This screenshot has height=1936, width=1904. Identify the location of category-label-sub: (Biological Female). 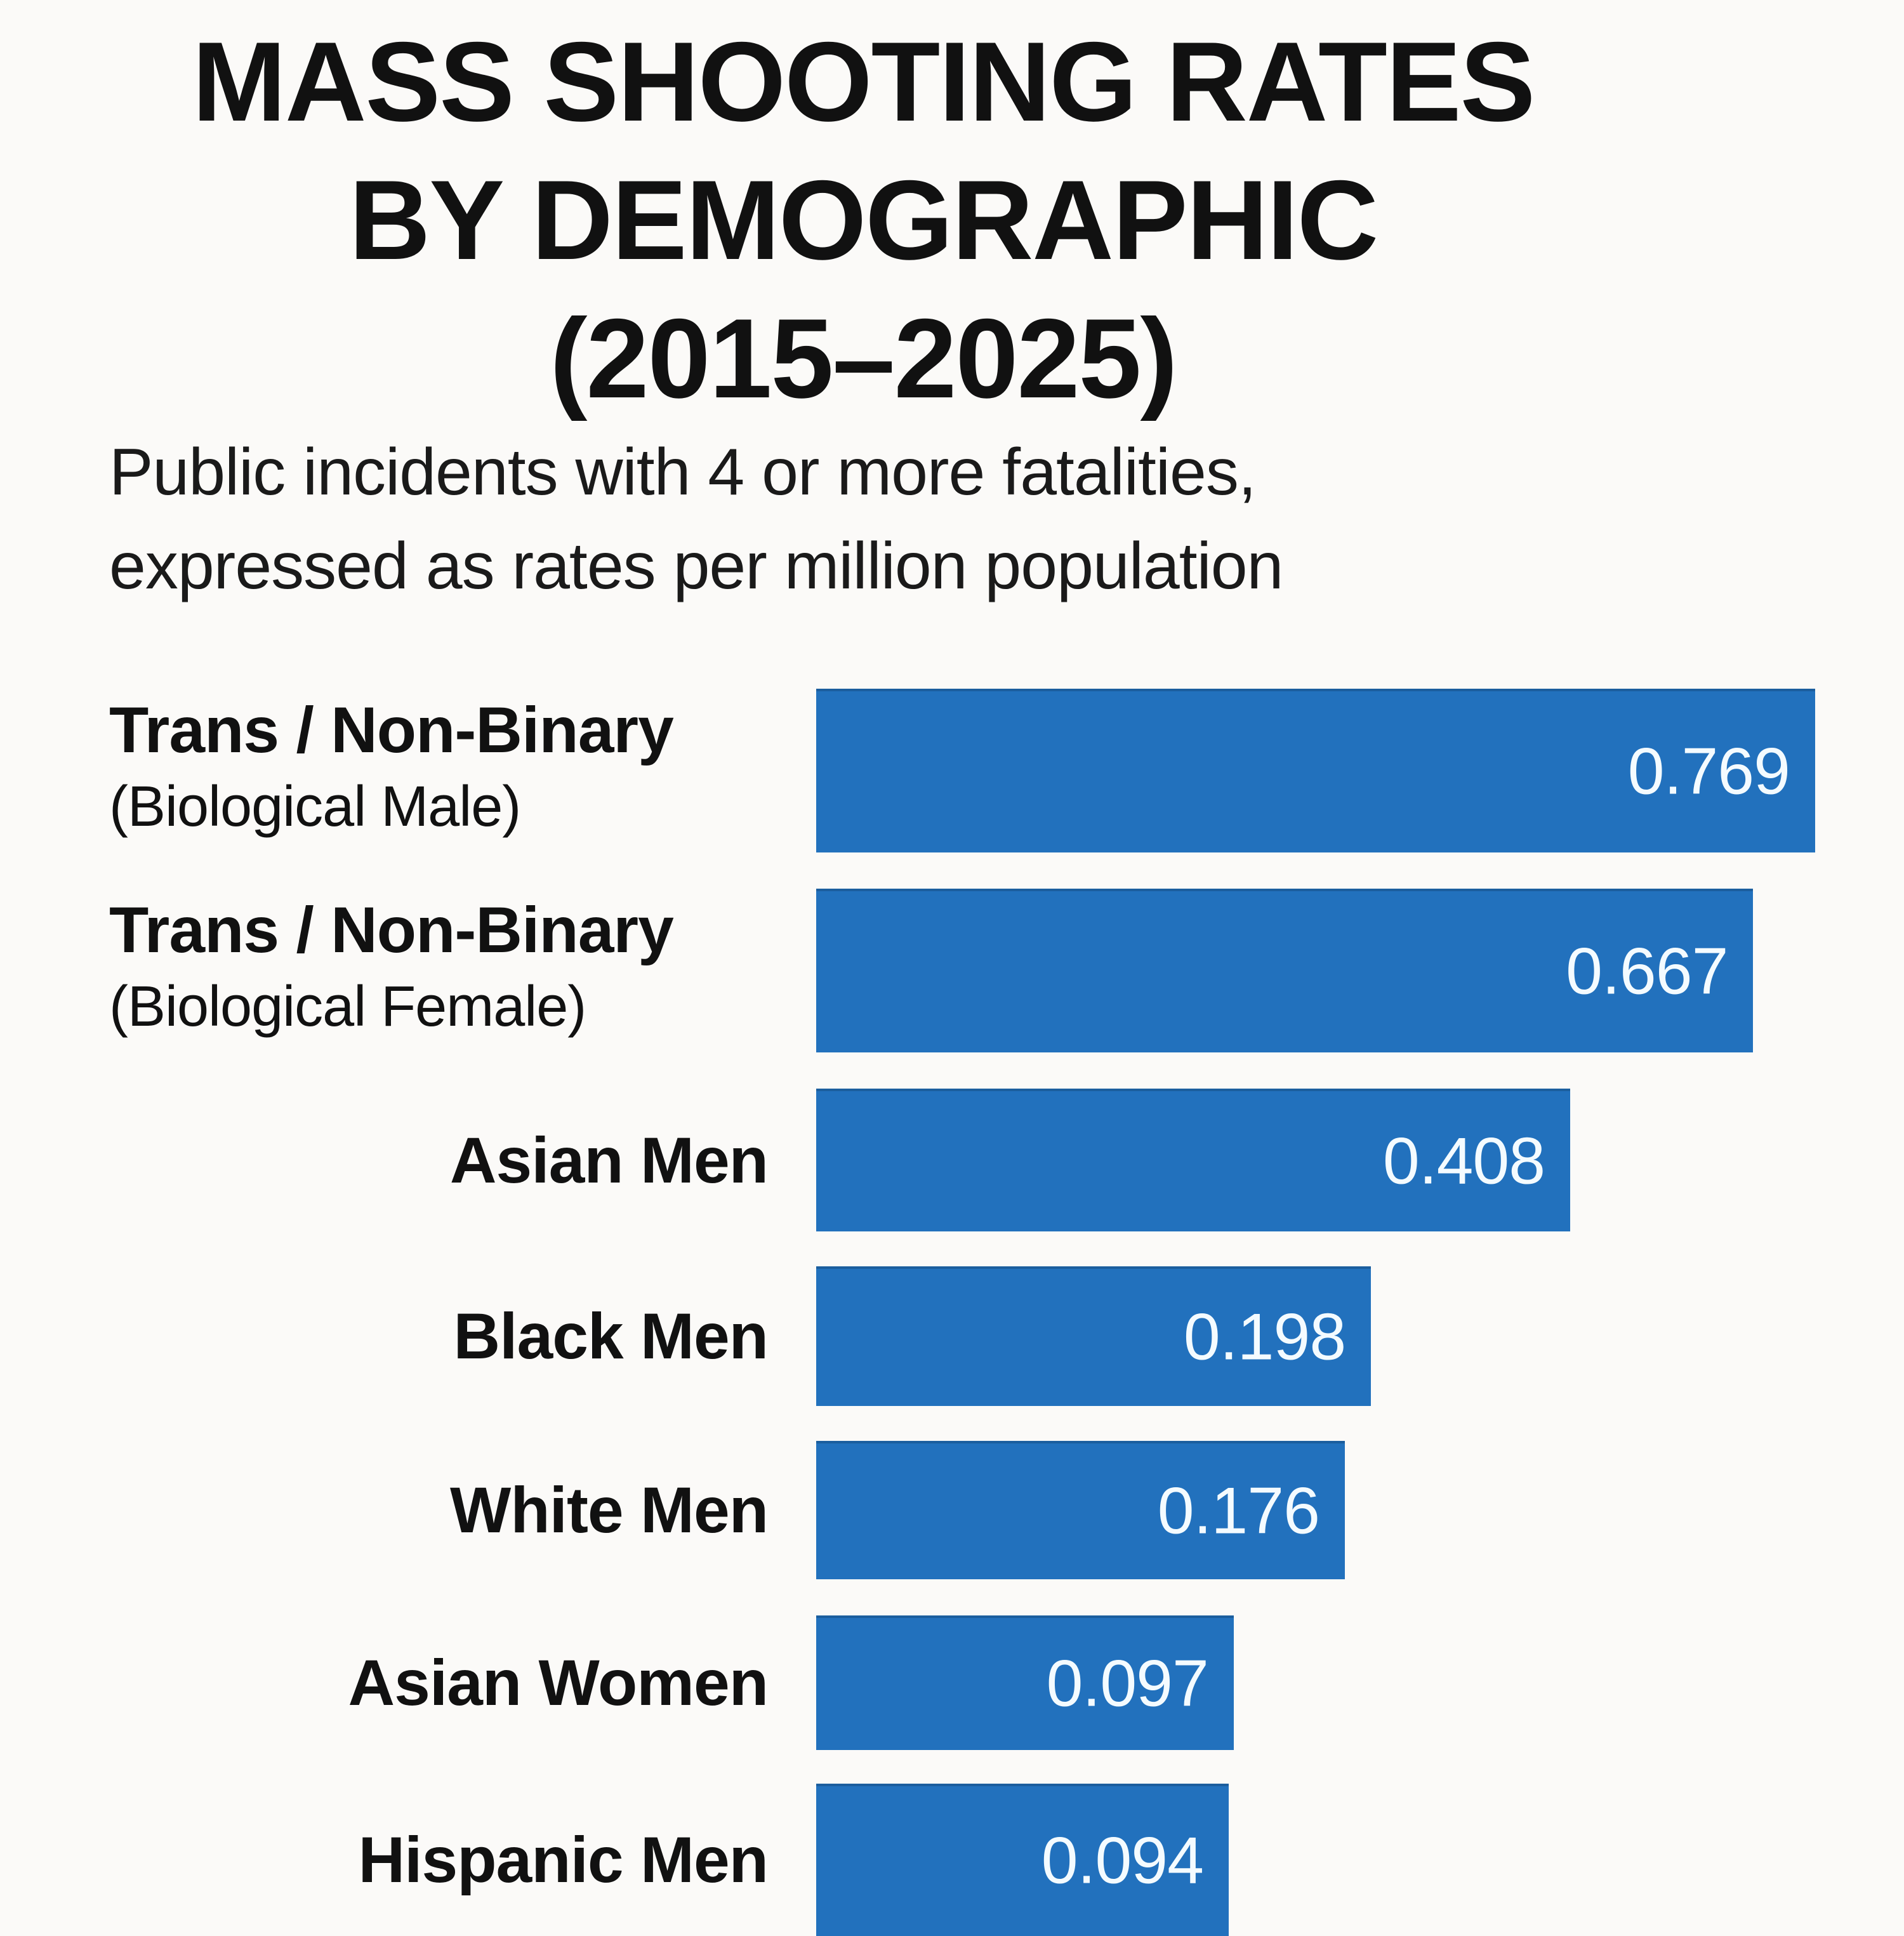
(348, 1006).